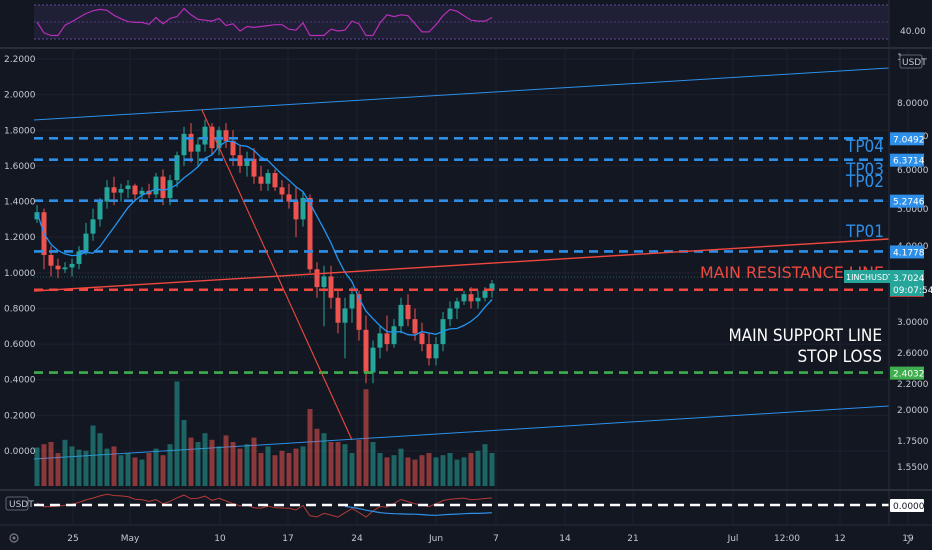 The width and height of the screenshot is (932, 550). I want to click on level-tp02-badge, so click(907, 201).